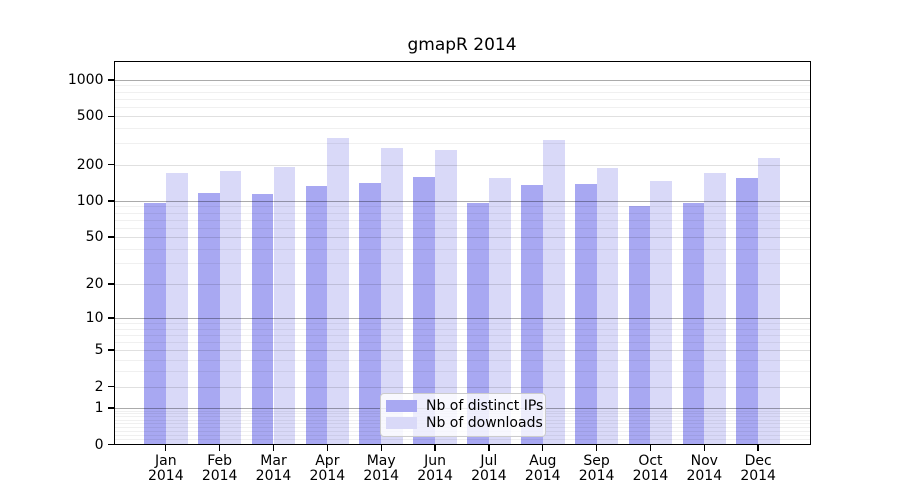 The width and height of the screenshot is (900, 500). What do you see at coordinates (435, 468) in the screenshot?
I see `x-tick-label: Jun 2014` at bounding box center [435, 468].